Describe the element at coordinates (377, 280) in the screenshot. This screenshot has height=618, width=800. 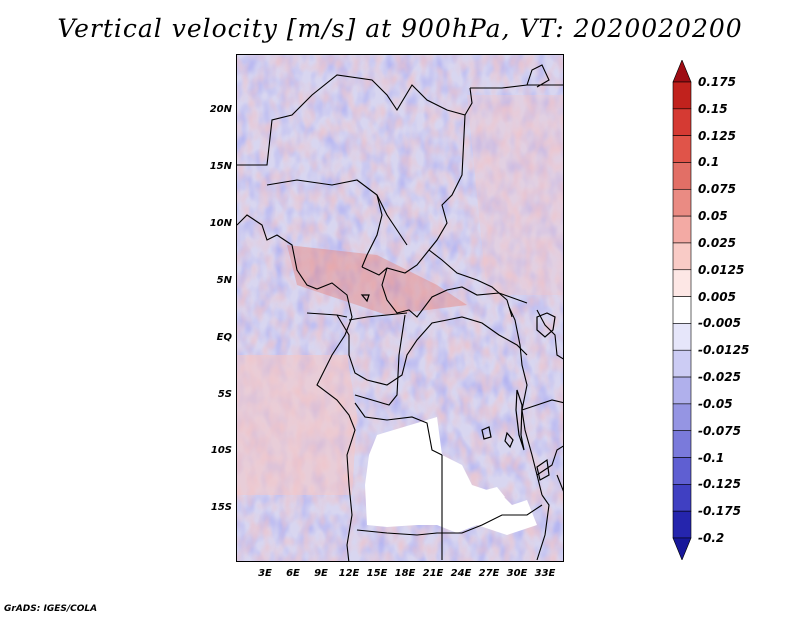
I see `coastal-ascent-band` at that location.